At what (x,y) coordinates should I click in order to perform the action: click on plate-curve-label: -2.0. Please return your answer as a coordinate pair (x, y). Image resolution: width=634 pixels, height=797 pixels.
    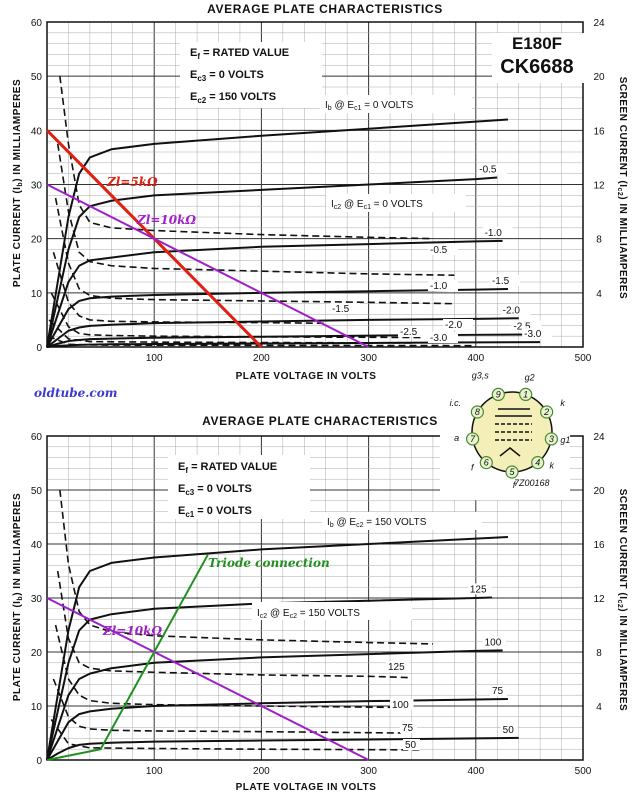
    Looking at the image, I should click on (512, 310).